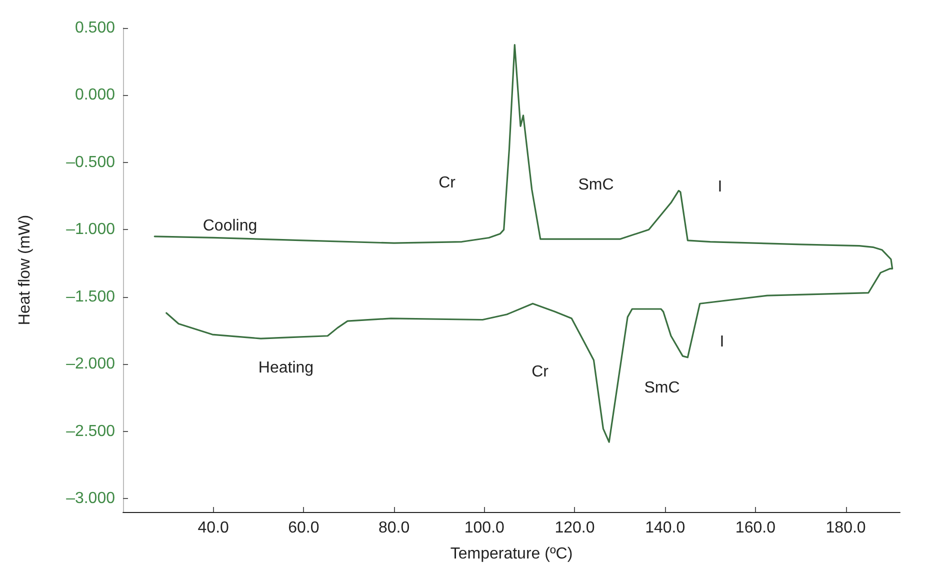  What do you see at coordinates (394, 528) in the screenshot?
I see `x-tick-label: 80.0` at bounding box center [394, 528].